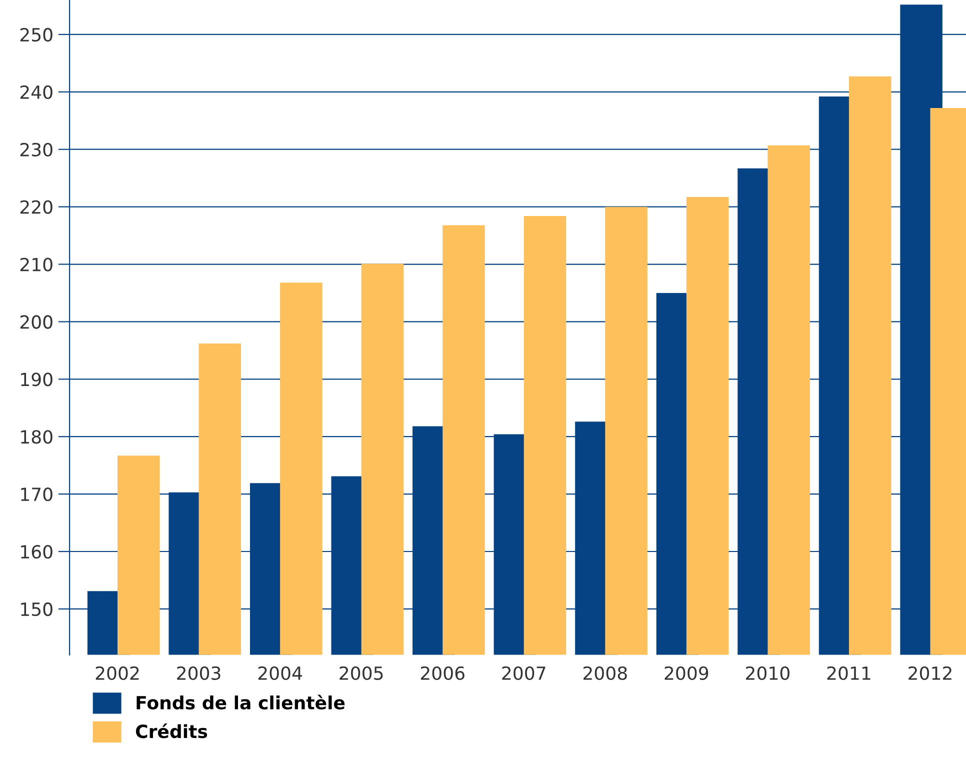  Describe the element at coordinates (117, 673) in the screenshot. I see `x-tick-label: 2002` at that location.